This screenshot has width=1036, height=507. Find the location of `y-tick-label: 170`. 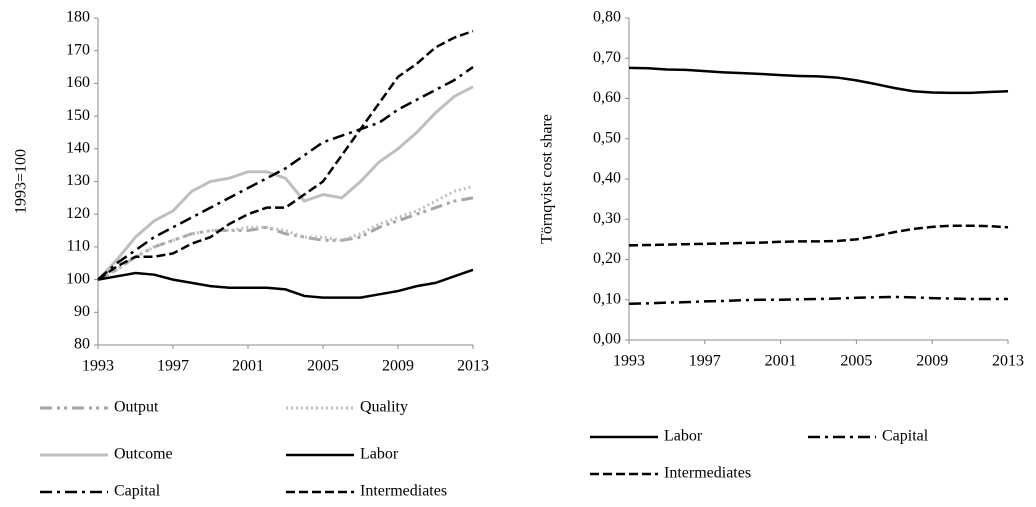

y-tick-label: 170 is located at coordinates (78, 49).